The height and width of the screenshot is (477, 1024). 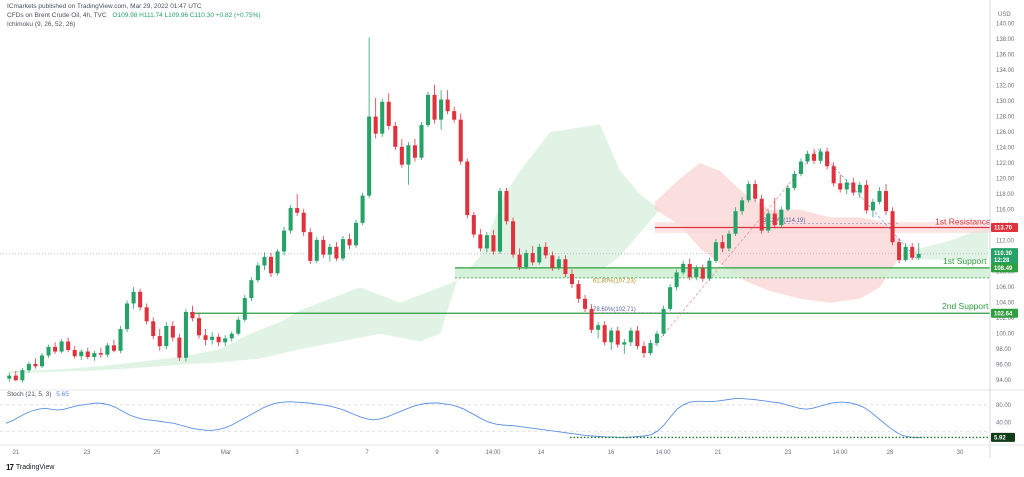 I want to click on tv-logo-icon: 17, so click(x=10, y=467).